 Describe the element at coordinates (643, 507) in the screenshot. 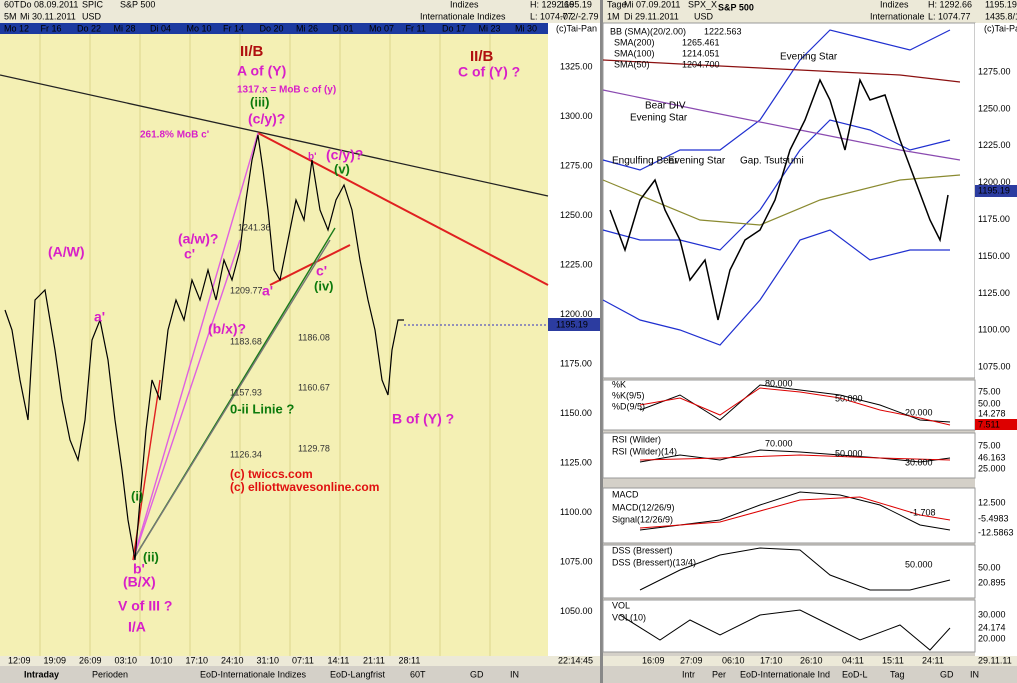

I see `label: MACD(12/26/9)` at that location.